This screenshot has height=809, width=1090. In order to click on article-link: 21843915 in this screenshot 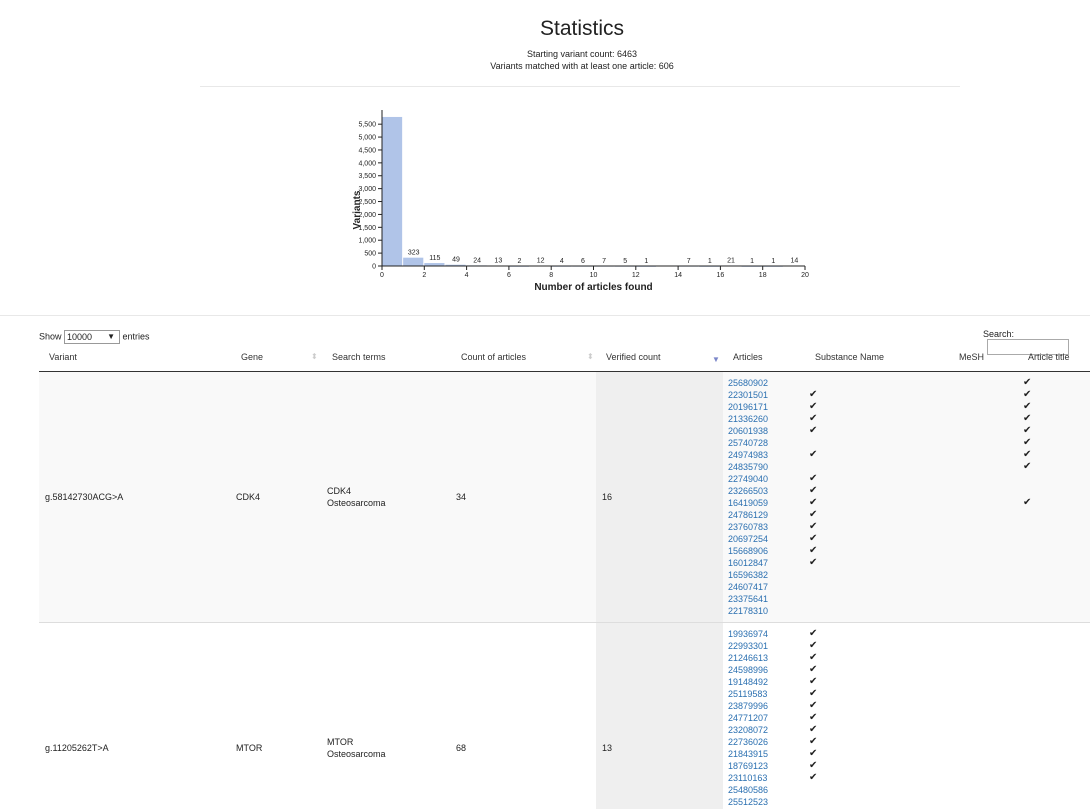, I will do `click(748, 754)`.